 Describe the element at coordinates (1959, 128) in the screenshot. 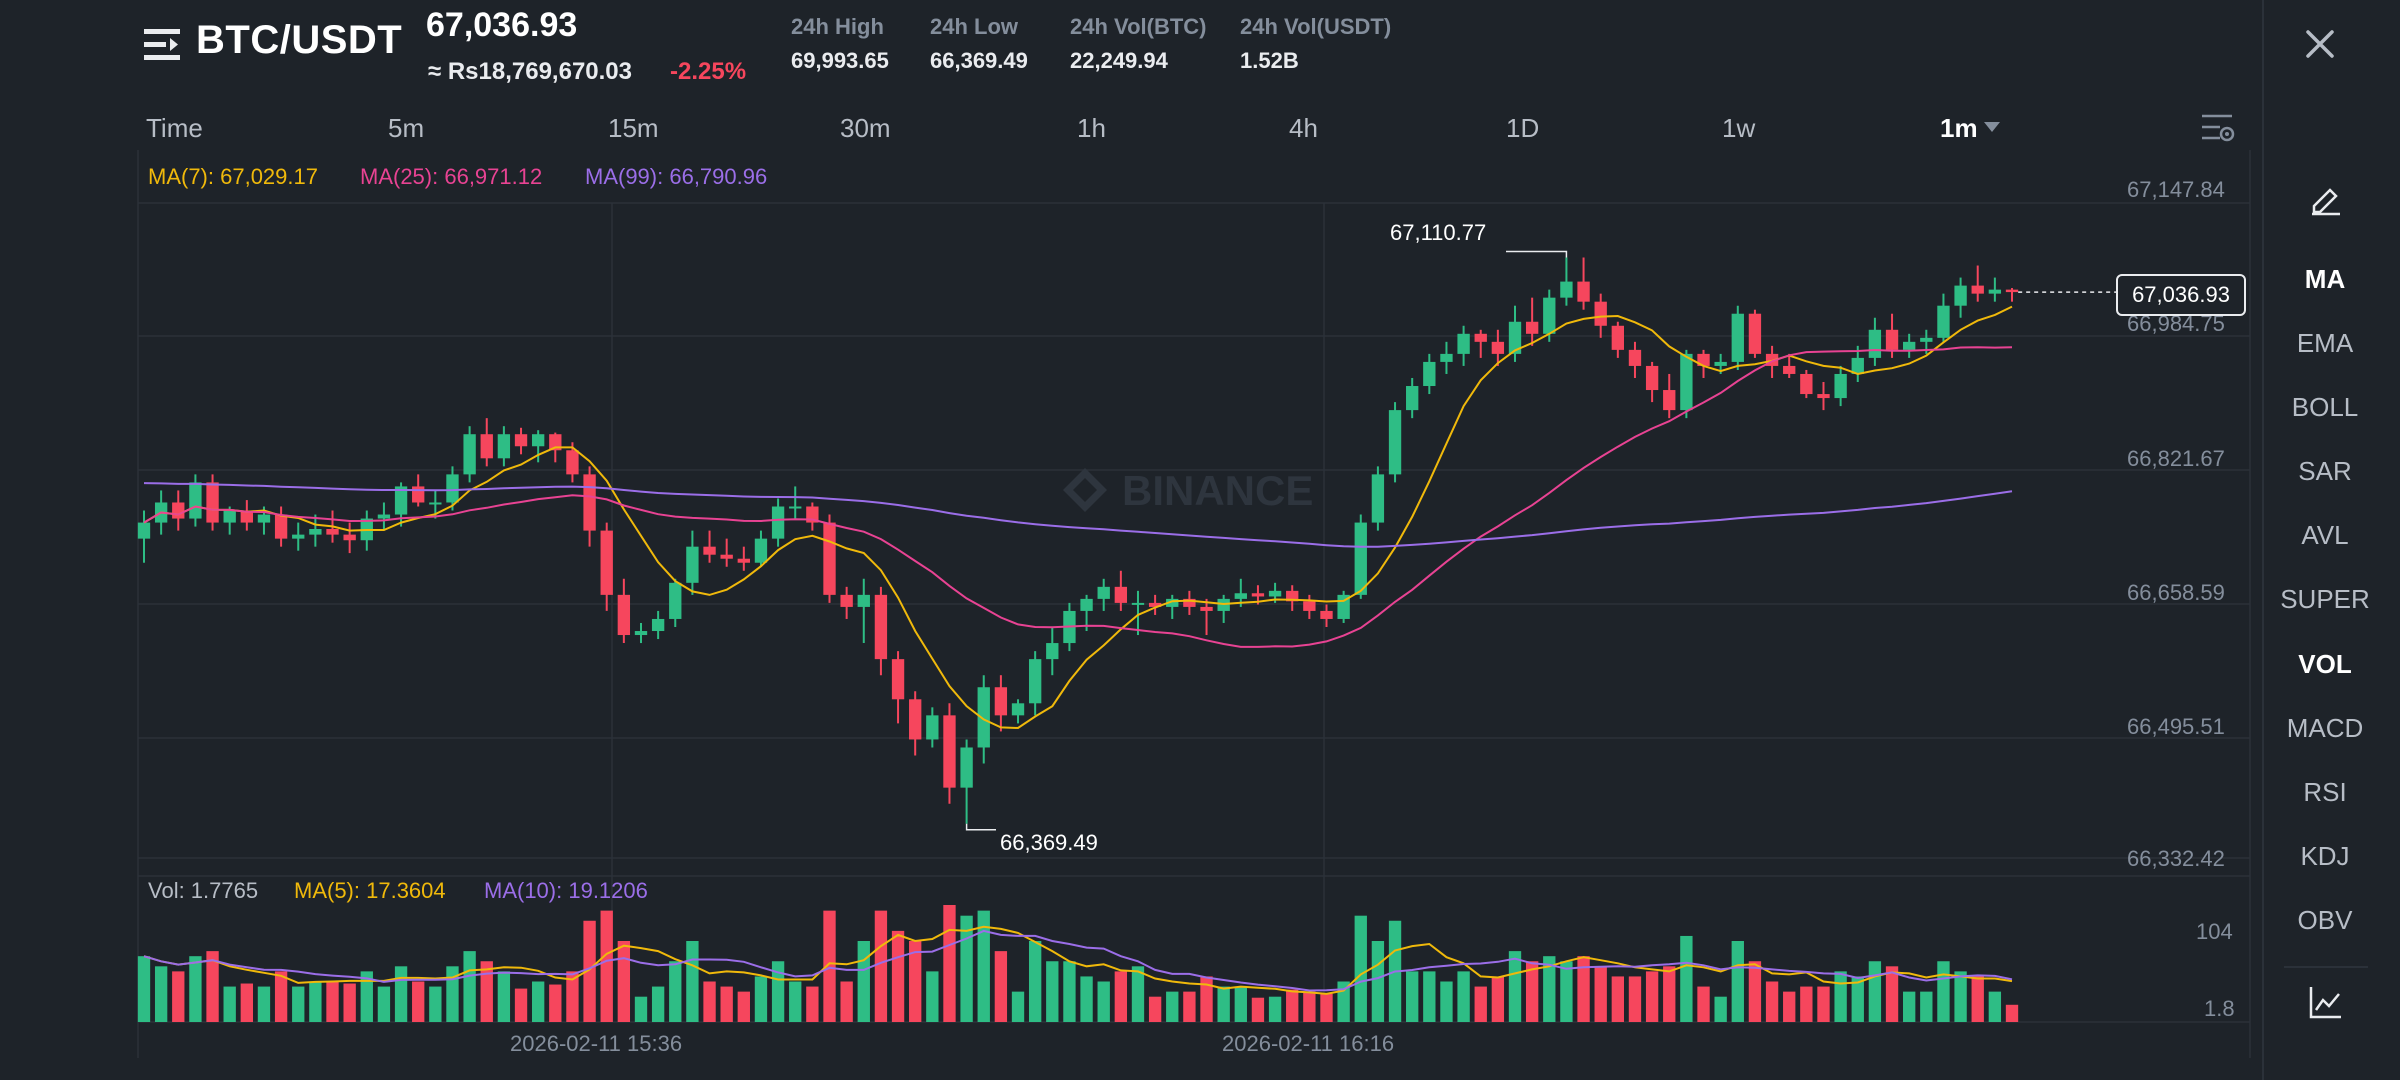

I see `timeframe-1m: 1m` at that location.